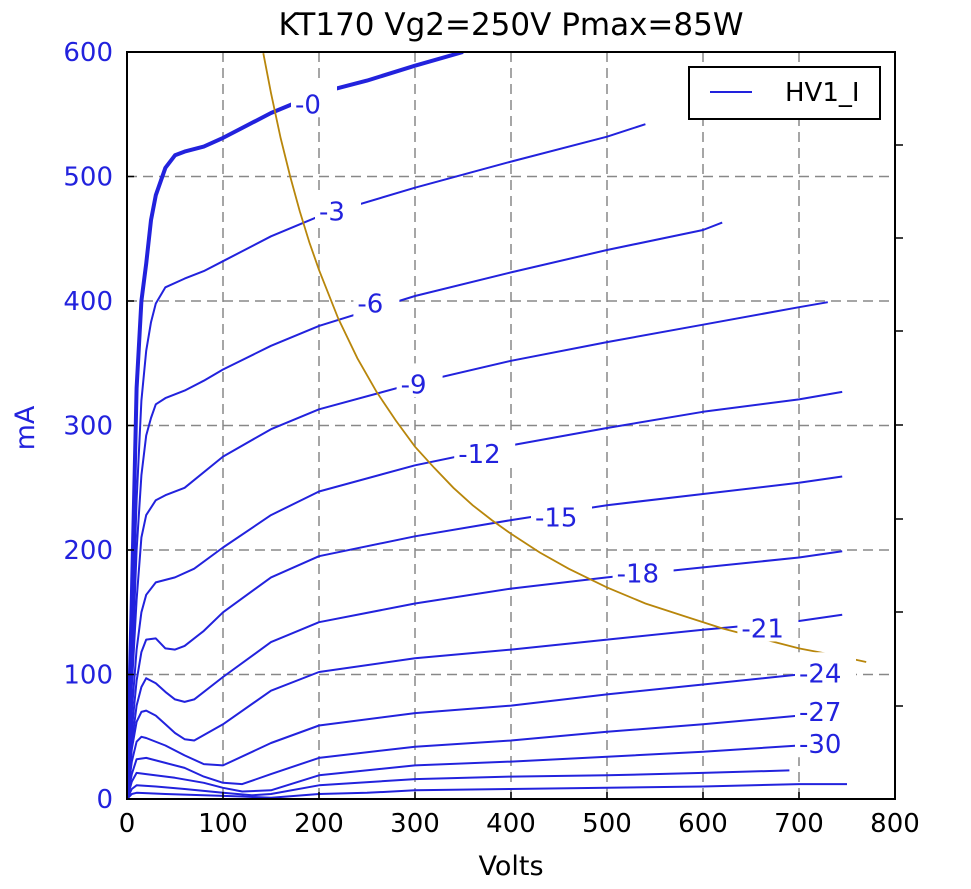 The height and width of the screenshot is (889, 971). Describe the element at coordinates (319, 824) in the screenshot. I see `x-tick-label: 200` at that location.